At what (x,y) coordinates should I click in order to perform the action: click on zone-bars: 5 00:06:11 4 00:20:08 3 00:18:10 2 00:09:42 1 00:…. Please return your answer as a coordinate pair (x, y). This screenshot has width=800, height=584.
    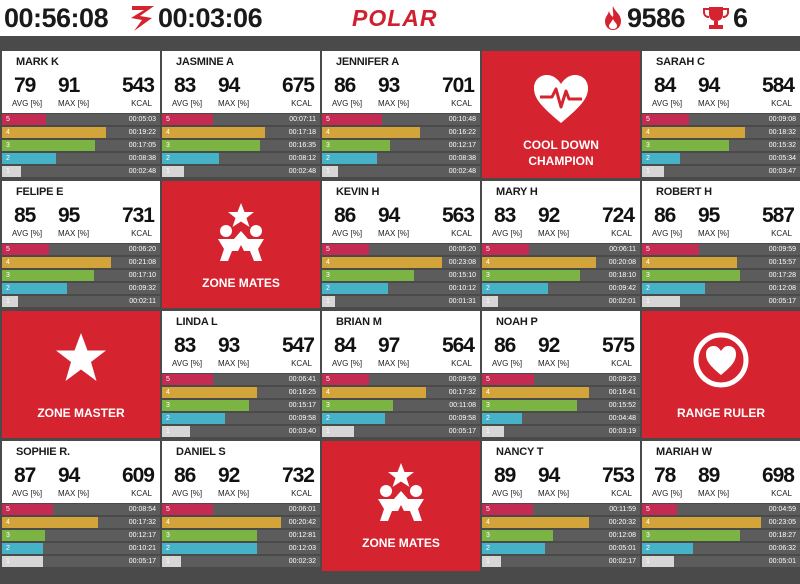
    Looking at the image, I should click on (561, 275).